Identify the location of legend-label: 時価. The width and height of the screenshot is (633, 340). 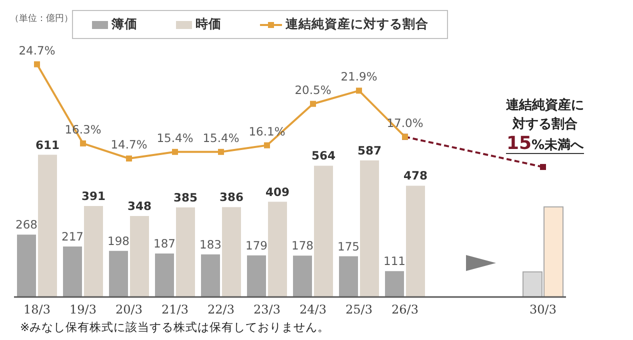
(209, 24).